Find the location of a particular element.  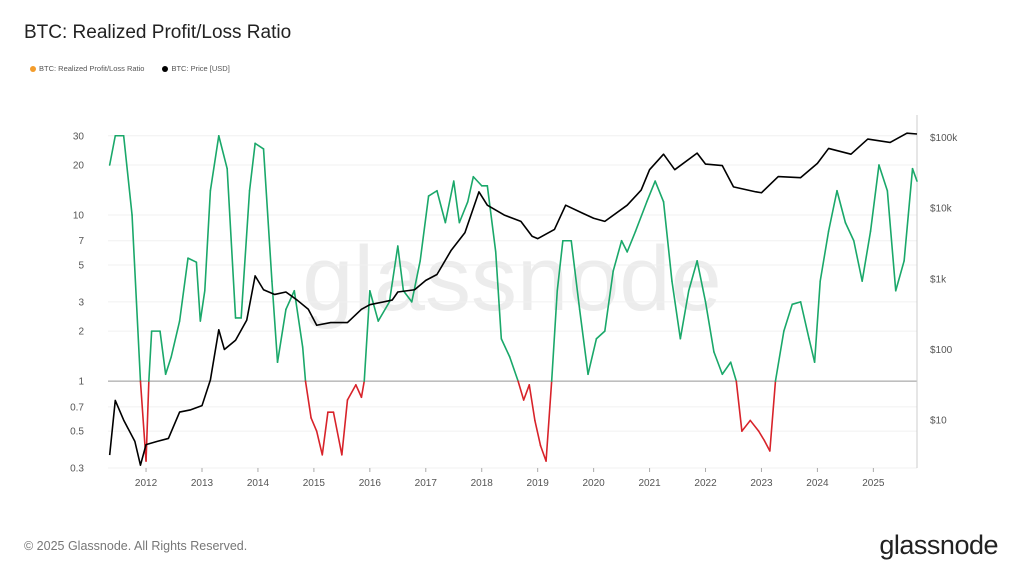

y-left-tick-label: 10 is located at coordinates (79, 216).